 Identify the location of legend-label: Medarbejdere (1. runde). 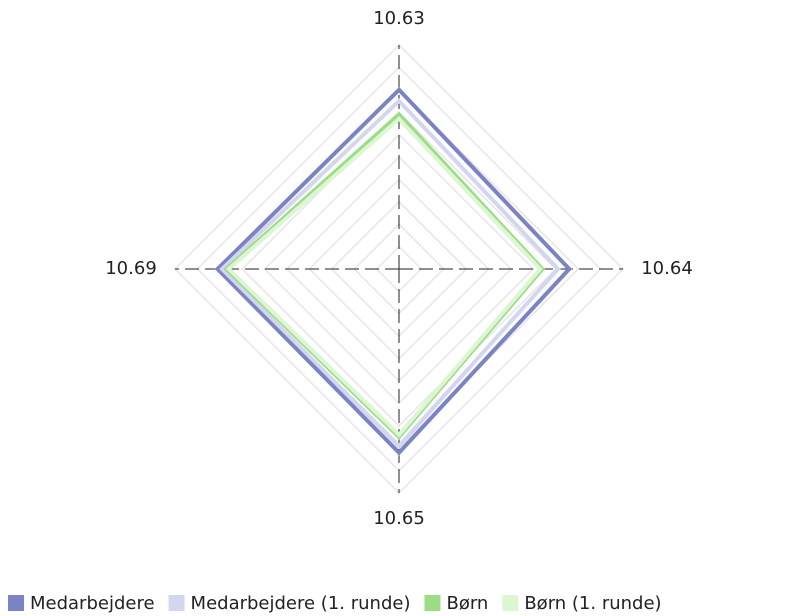
(301, 603).